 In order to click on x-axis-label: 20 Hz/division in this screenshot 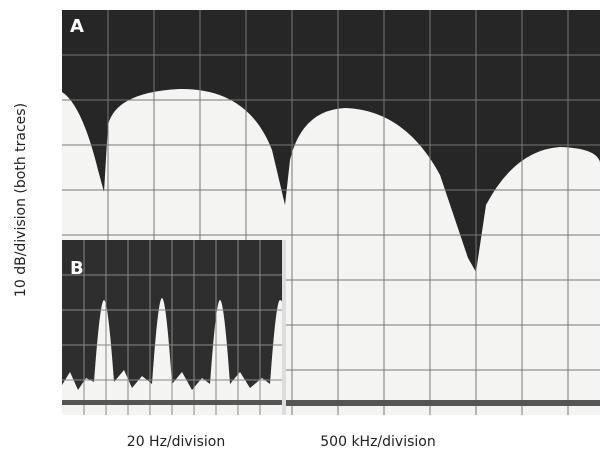, I will do `click(176, 442)`.